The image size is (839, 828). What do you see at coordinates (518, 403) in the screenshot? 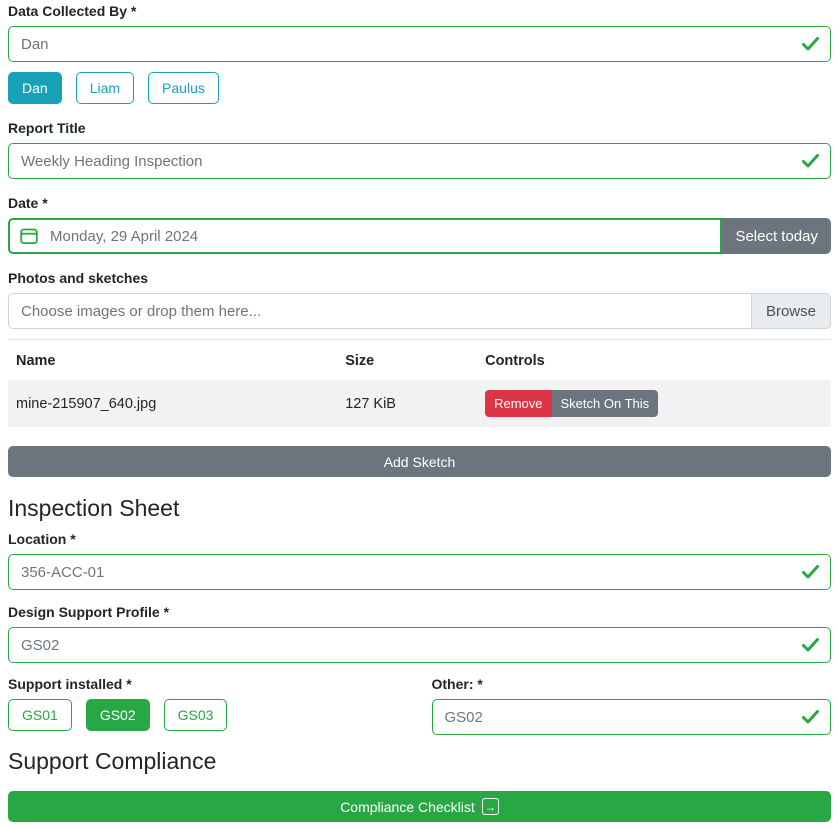
I see `remove-button: Remove` at bounding box center [518, 403].